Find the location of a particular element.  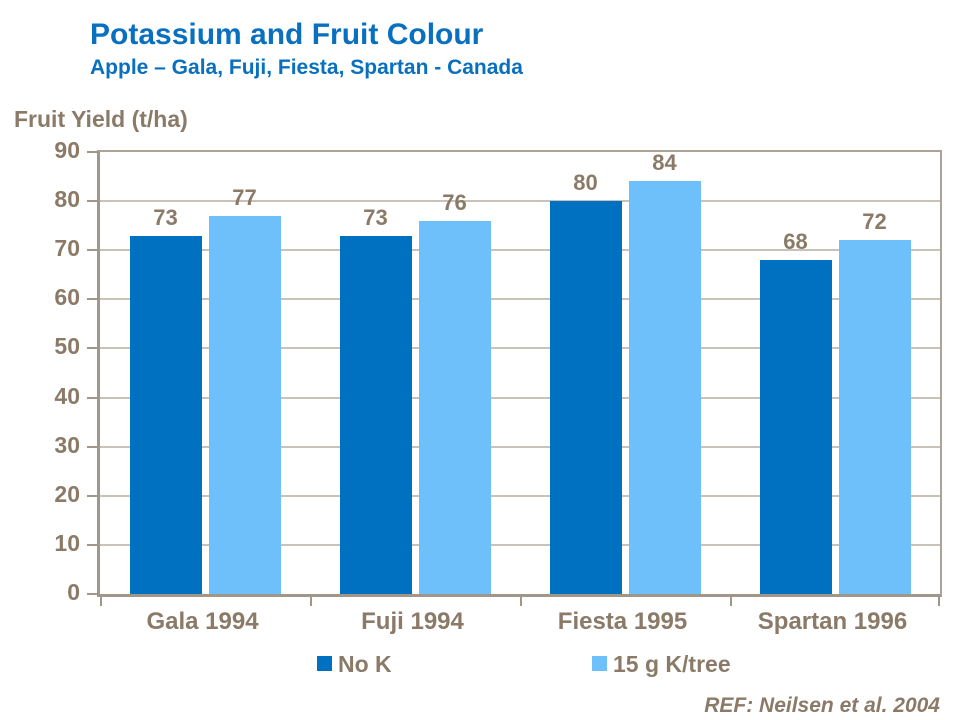

y-tick-label: 50 is located at coordinates (67, 346).